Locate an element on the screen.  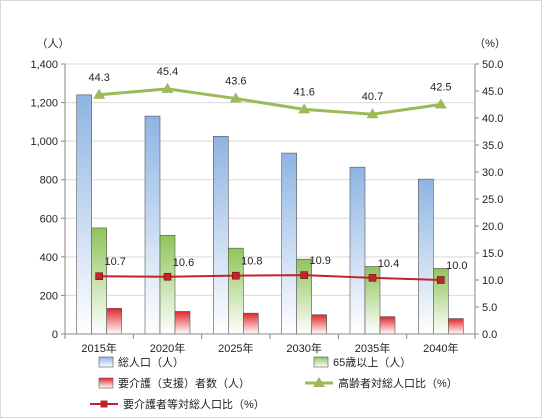
care-ratio-line is located at coordinates (270, 277).